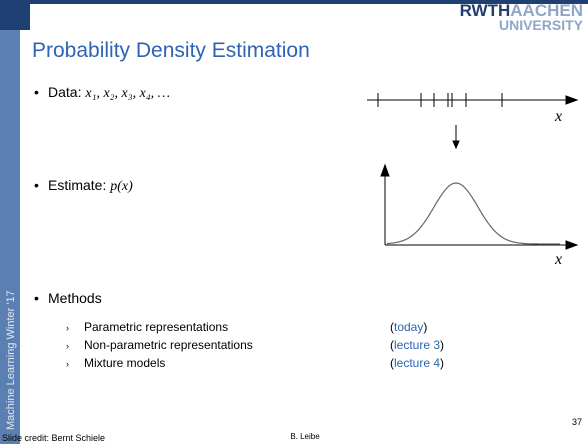 This screenshot has height=444, width=588. What do you see at coordinates (541, 25) in the screenshot?
I see `logo-bottom: UNIVERSITY` at bounding box center [541, 25].